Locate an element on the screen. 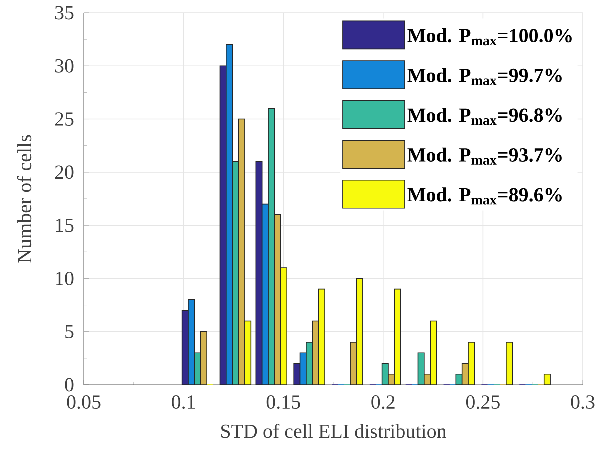  legend-label: Mod. P$_{max}$=99.7% is located at coordinates (485, 77).